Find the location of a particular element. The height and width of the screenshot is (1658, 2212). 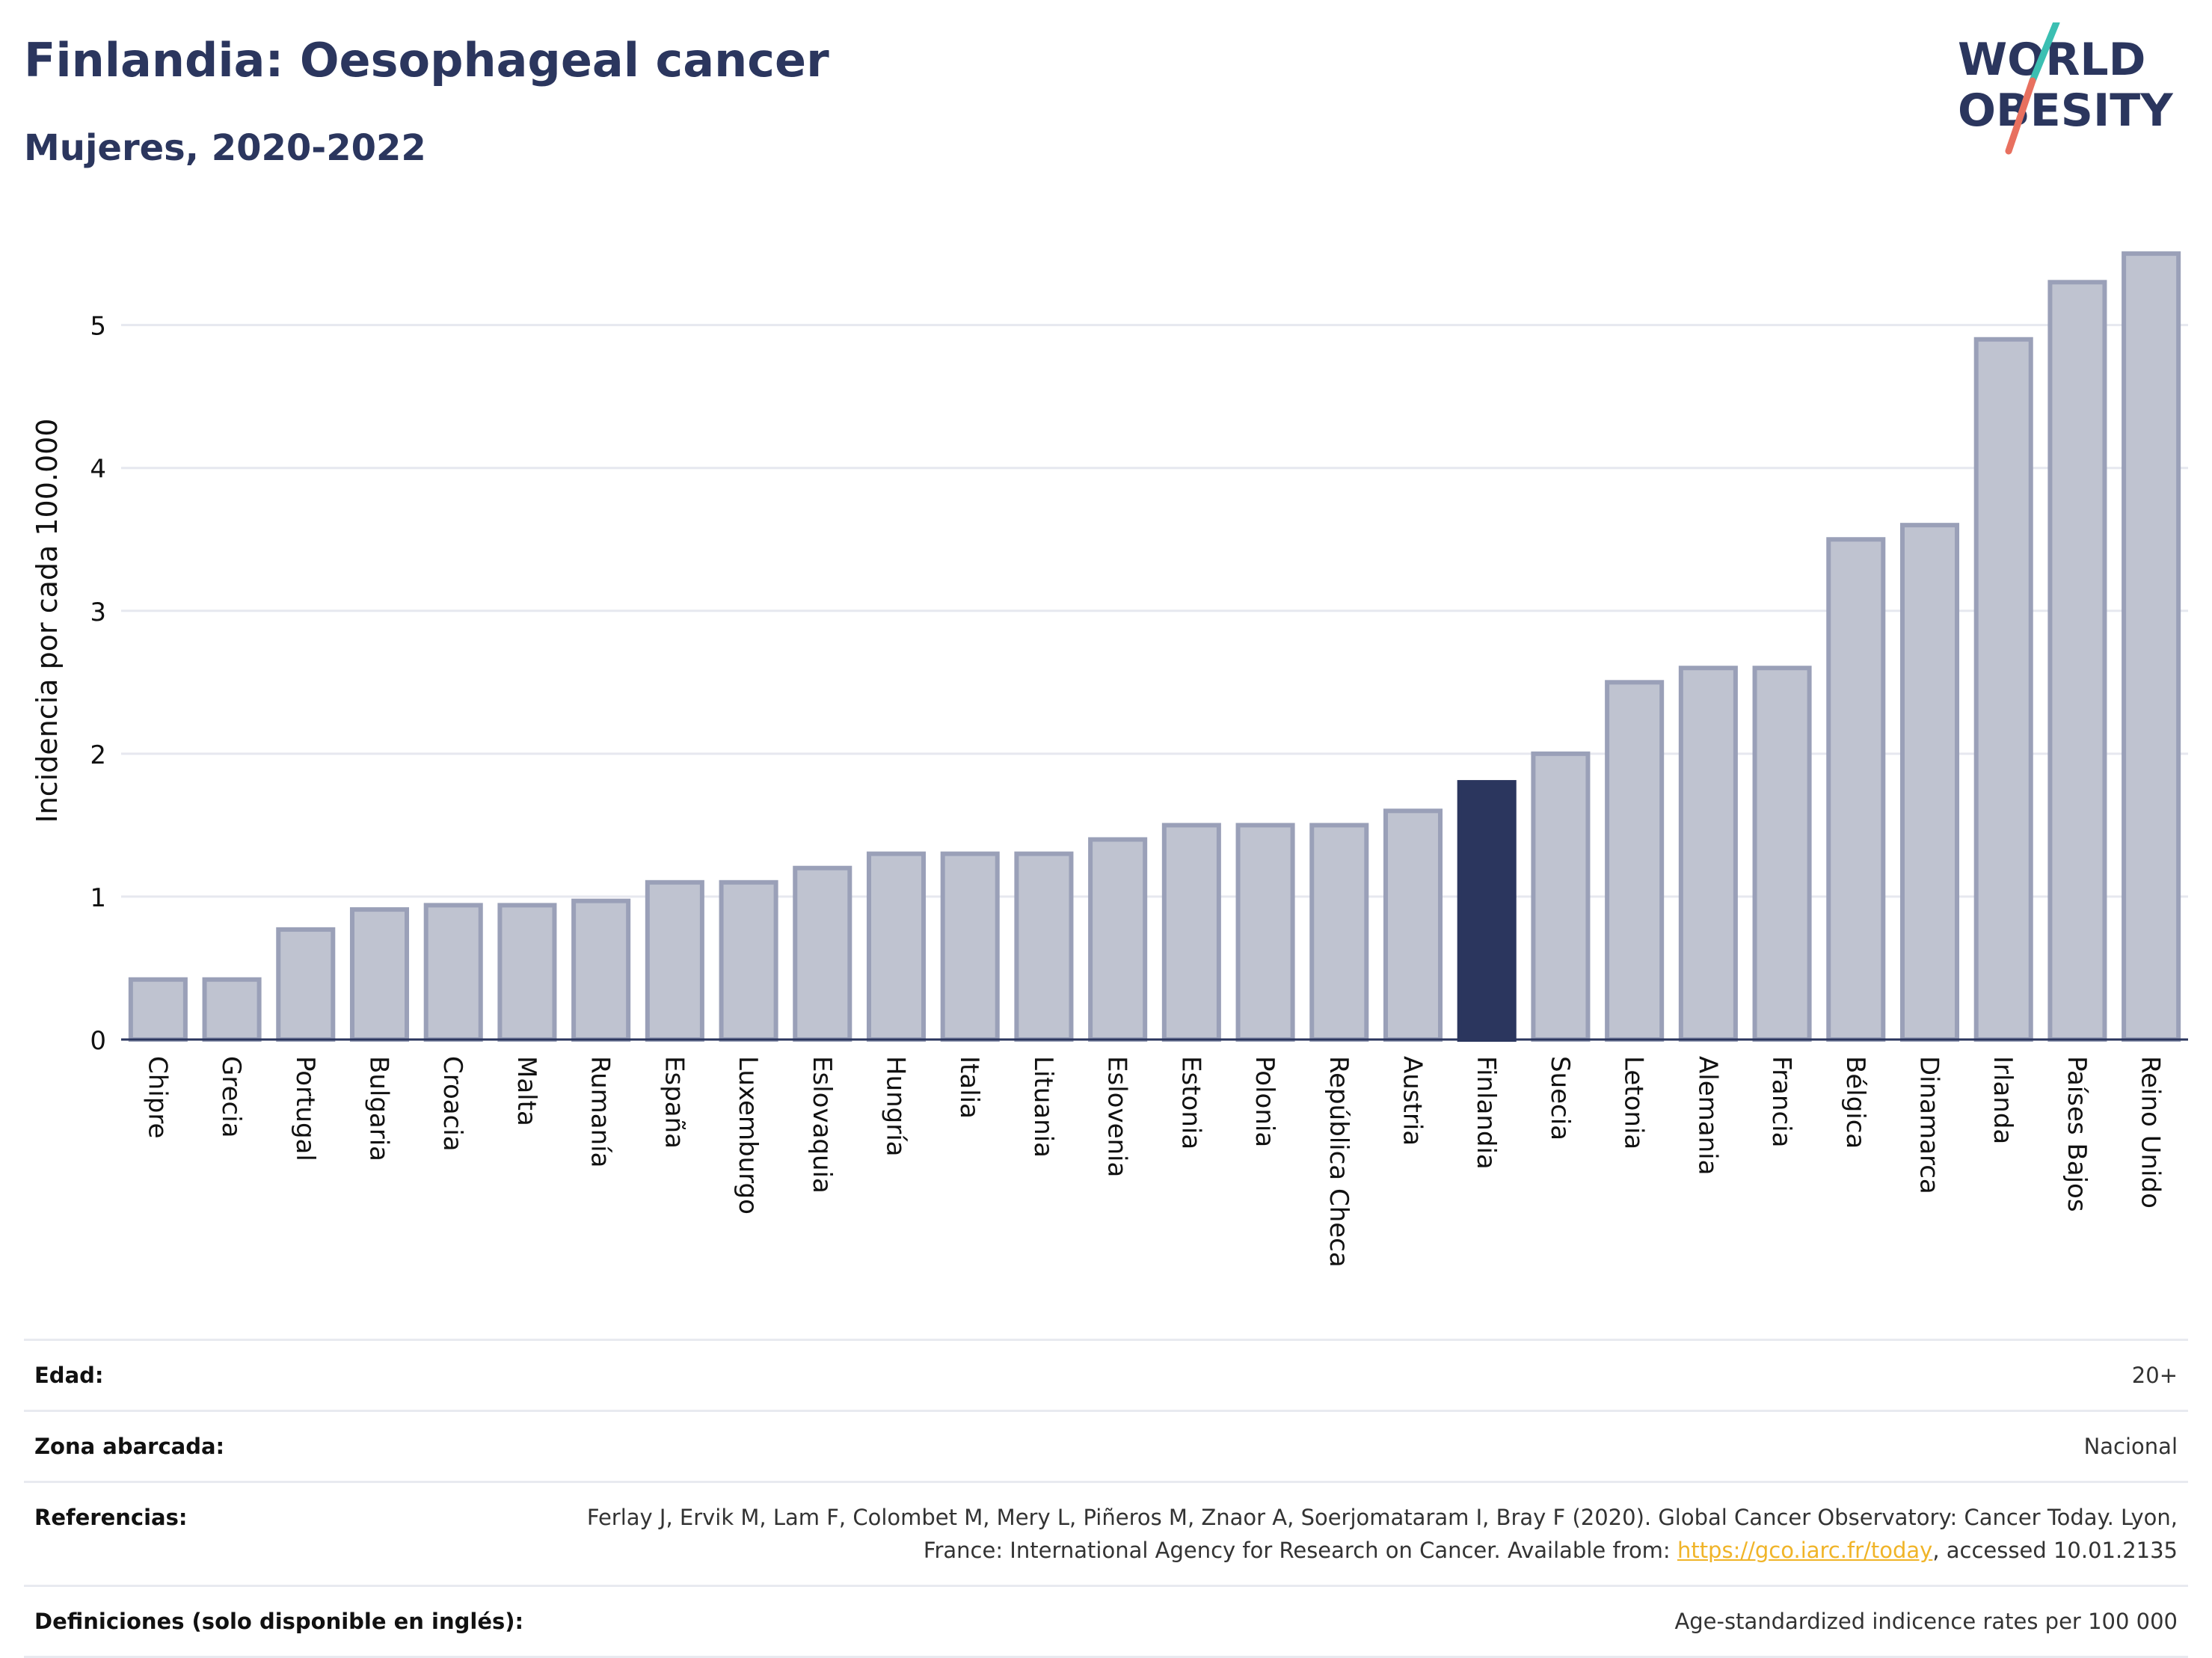

bar-letonia is located at coordinates (1635, 861).